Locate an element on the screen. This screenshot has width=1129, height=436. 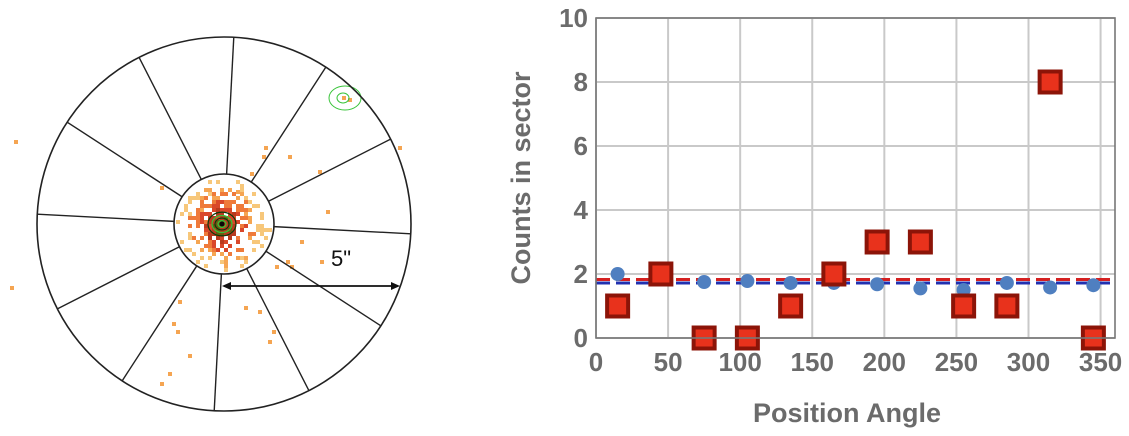
reference-lines is located at coordinates (855, 281).